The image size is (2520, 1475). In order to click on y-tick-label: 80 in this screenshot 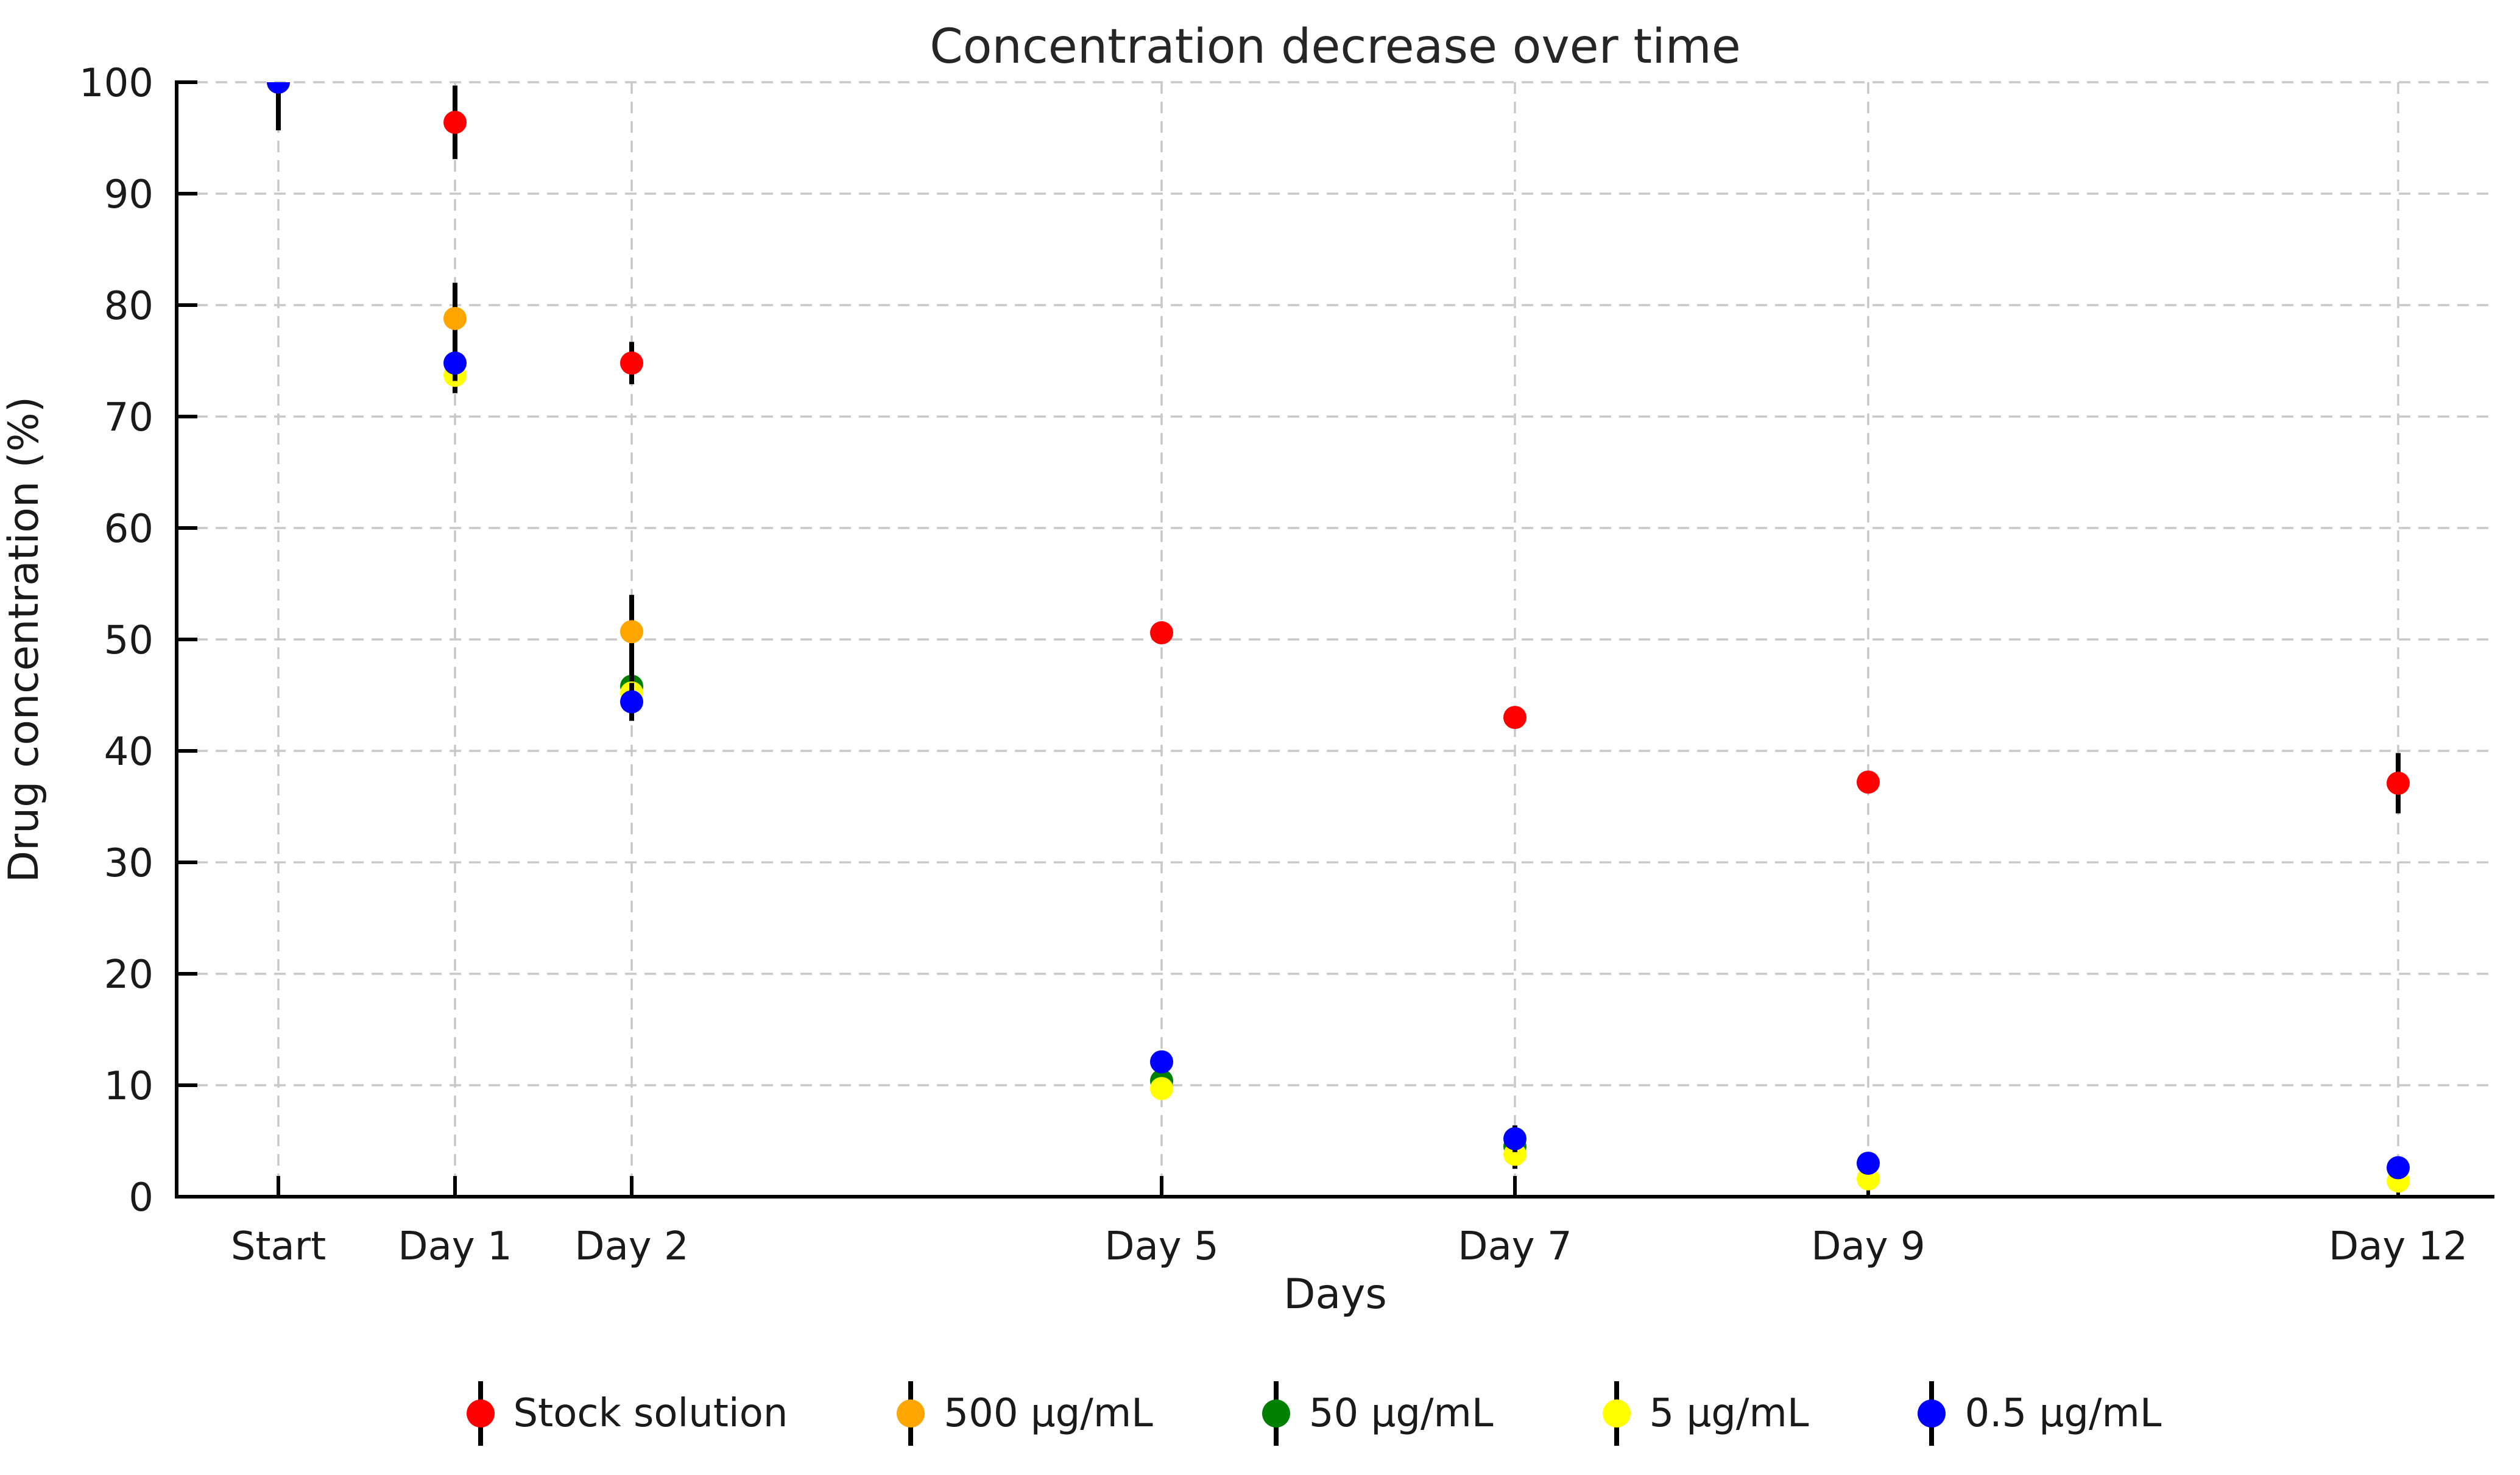, I will do `click(129, 306)`.